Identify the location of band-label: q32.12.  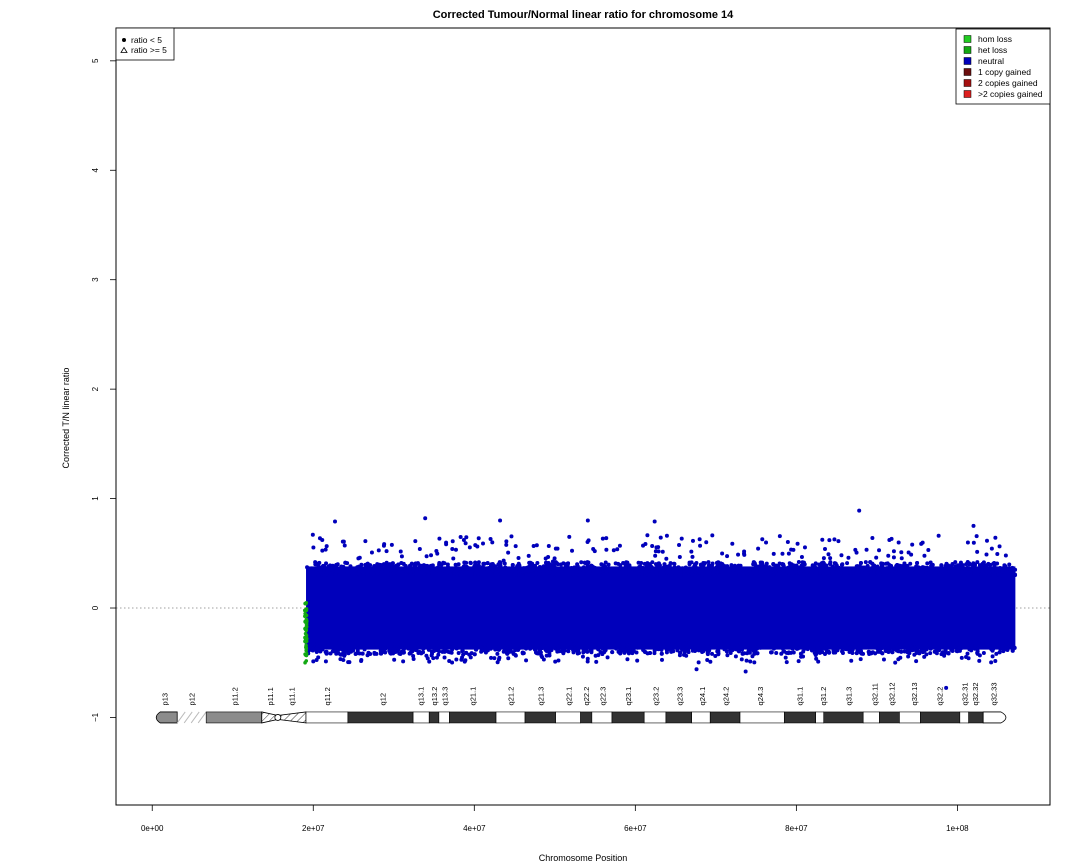
(891, 693).